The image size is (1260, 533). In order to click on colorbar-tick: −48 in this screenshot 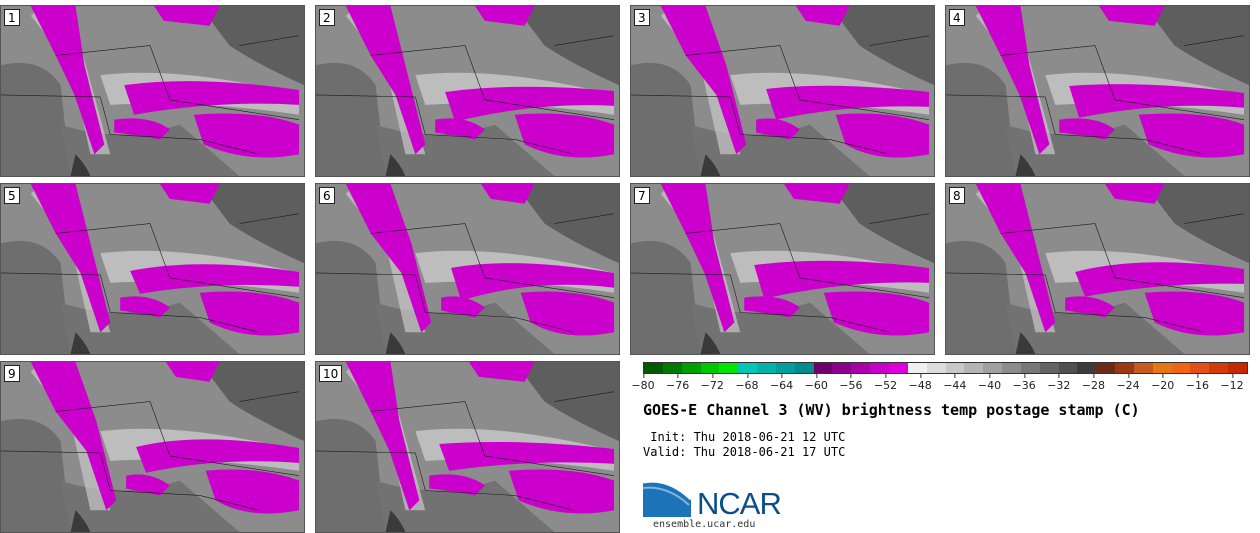, I will do `click(920, 383)`.